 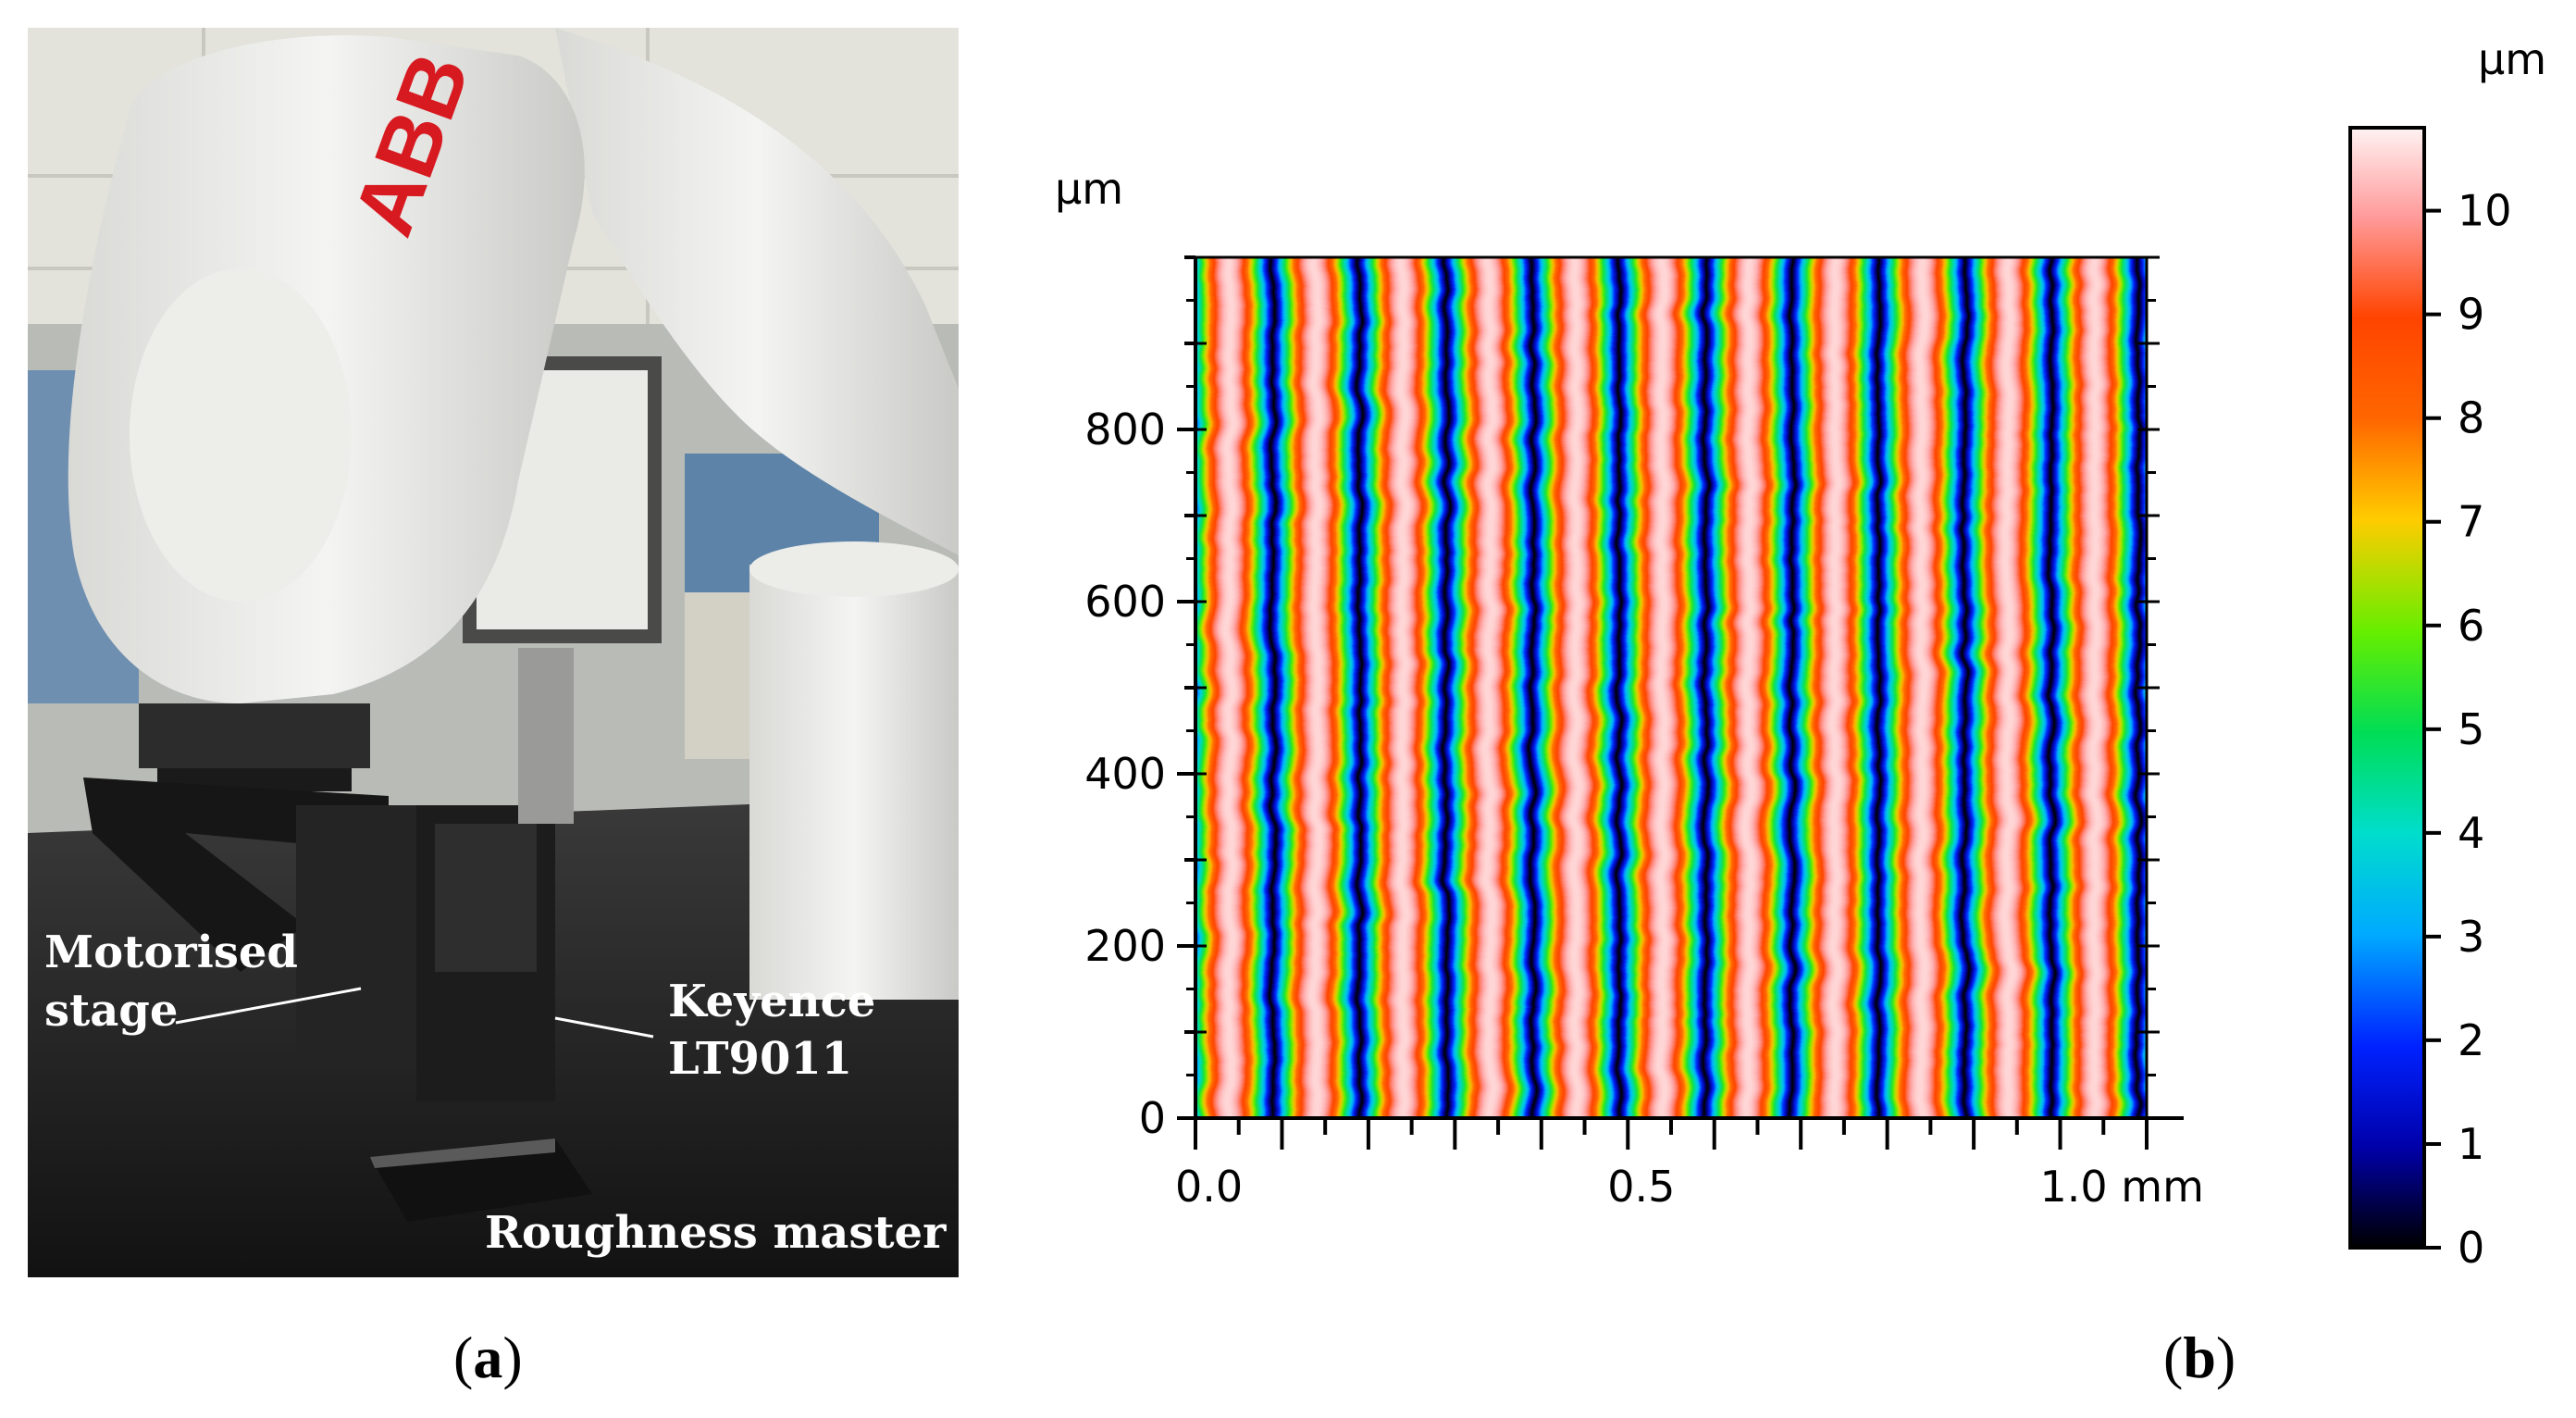 I want to click on x-tick-label: 1.0 mm, so click(x=2122, y=1187).